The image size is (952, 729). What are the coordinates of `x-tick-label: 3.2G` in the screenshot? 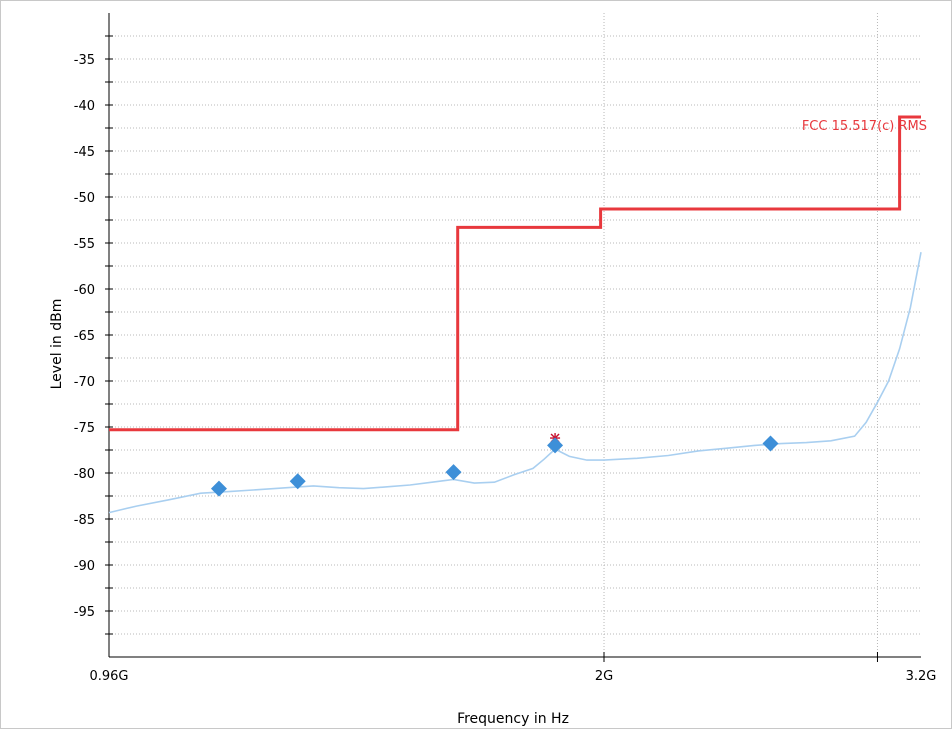 It's located at (921, 676).